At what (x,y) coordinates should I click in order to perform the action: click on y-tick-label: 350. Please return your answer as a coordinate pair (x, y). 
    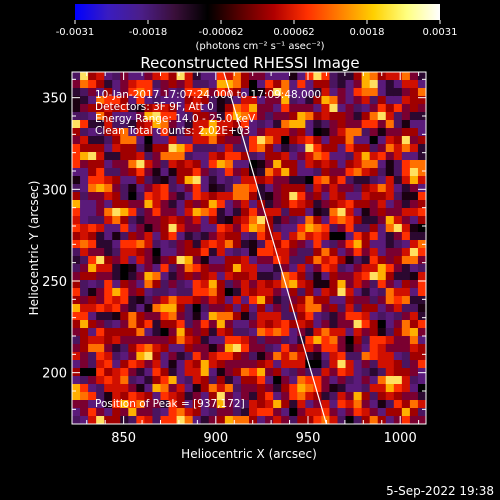
    Looking at the image, I should click on (54, 99).